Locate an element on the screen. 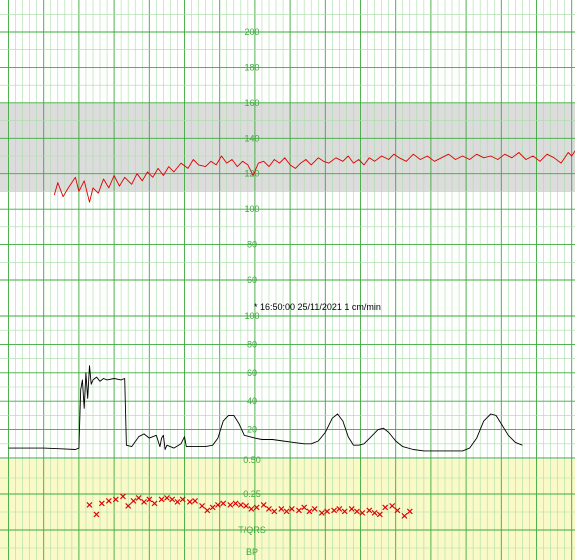  fhr-trace is located at coordinates (314, 176).